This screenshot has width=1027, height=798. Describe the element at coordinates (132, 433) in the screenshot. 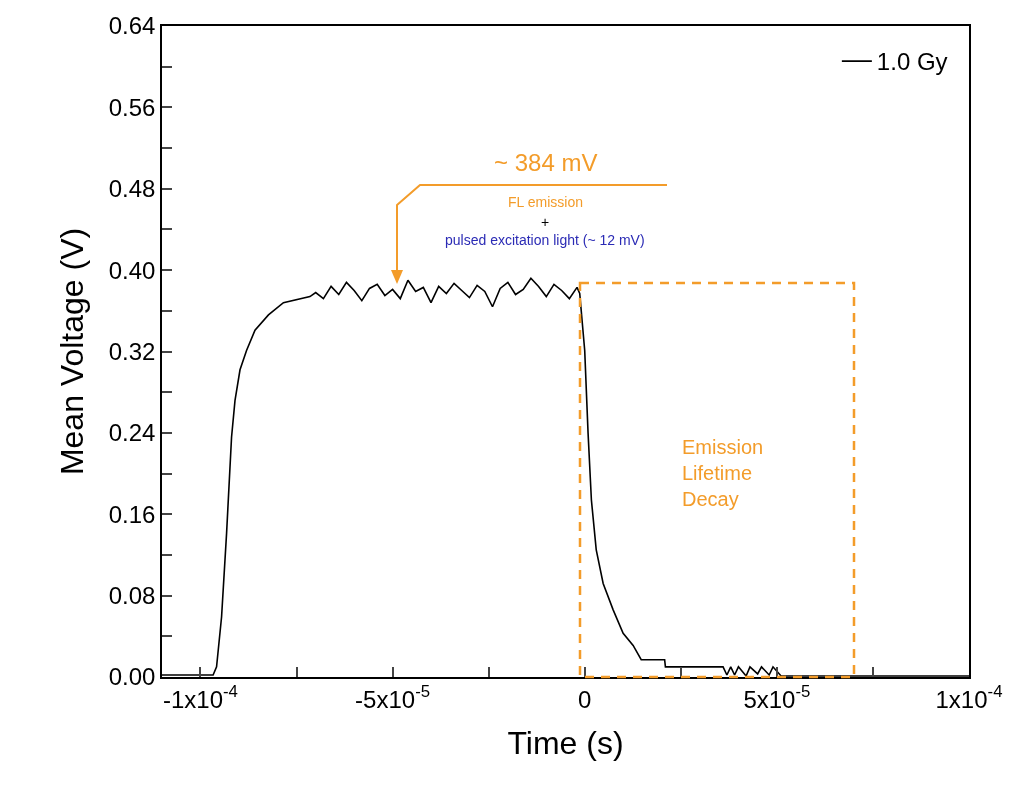

I see `y-tick-label: 0.24` at that location.